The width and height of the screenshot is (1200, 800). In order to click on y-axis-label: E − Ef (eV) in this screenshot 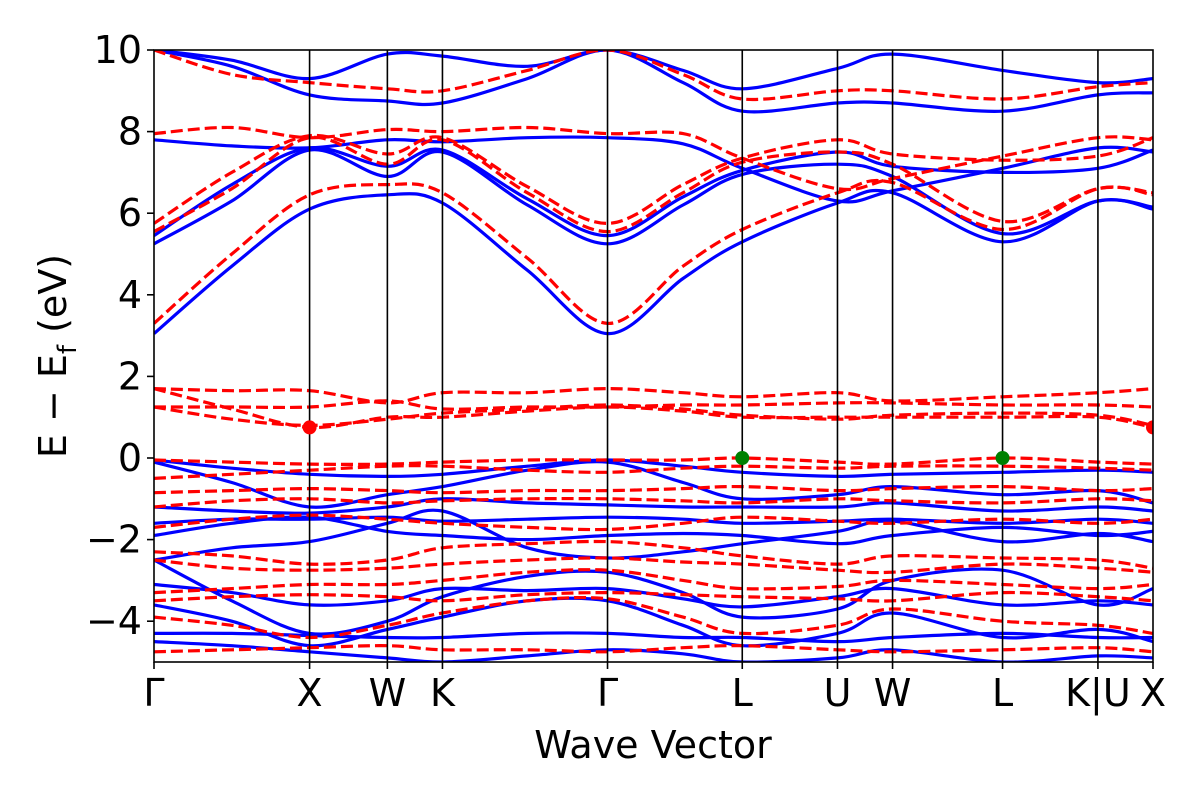, I will do `click(57, 356)`.